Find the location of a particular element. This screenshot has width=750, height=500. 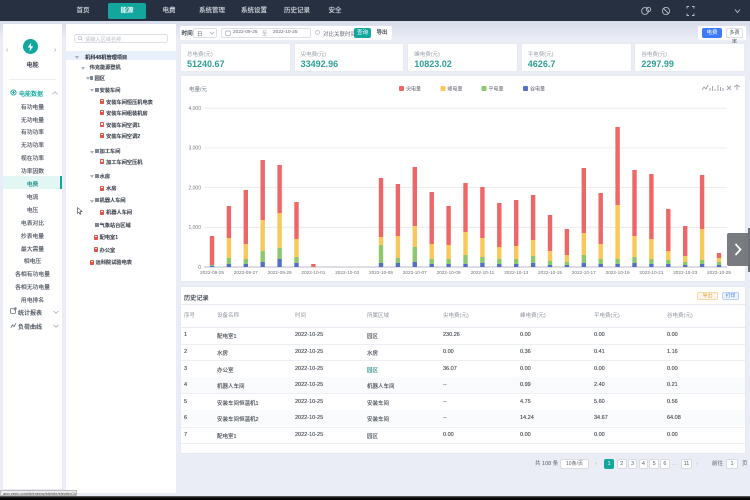

svg-text: 谷电量 is located at coordinates (537, 89).